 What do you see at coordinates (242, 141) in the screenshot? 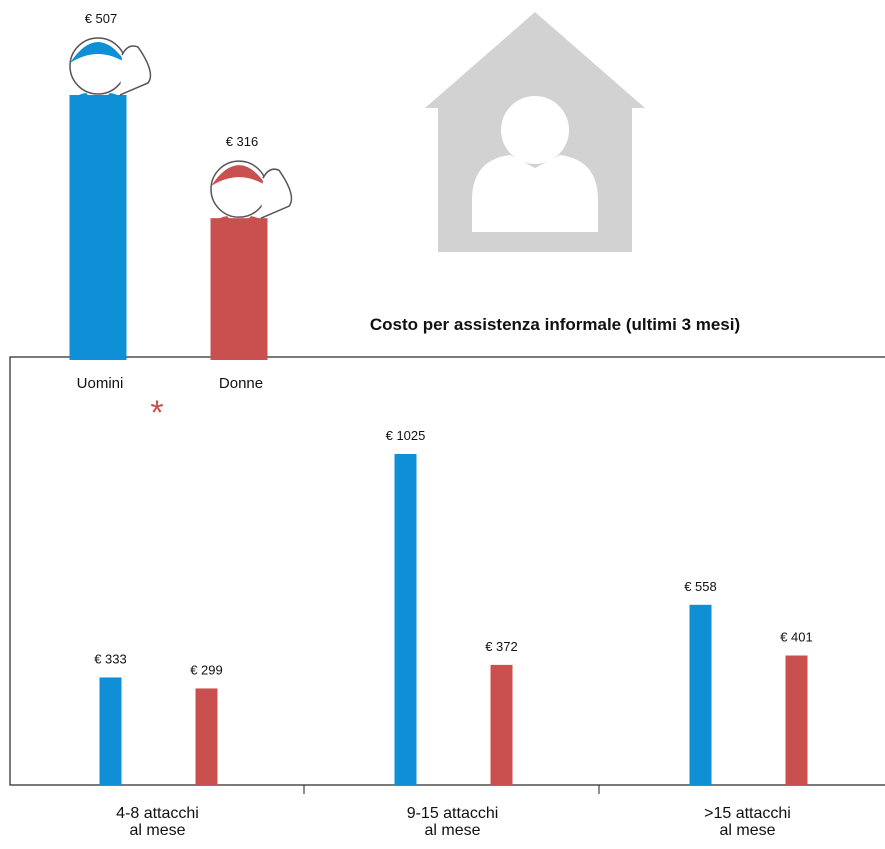
I see `value-label: € 316` at bounding box center [242, 141].